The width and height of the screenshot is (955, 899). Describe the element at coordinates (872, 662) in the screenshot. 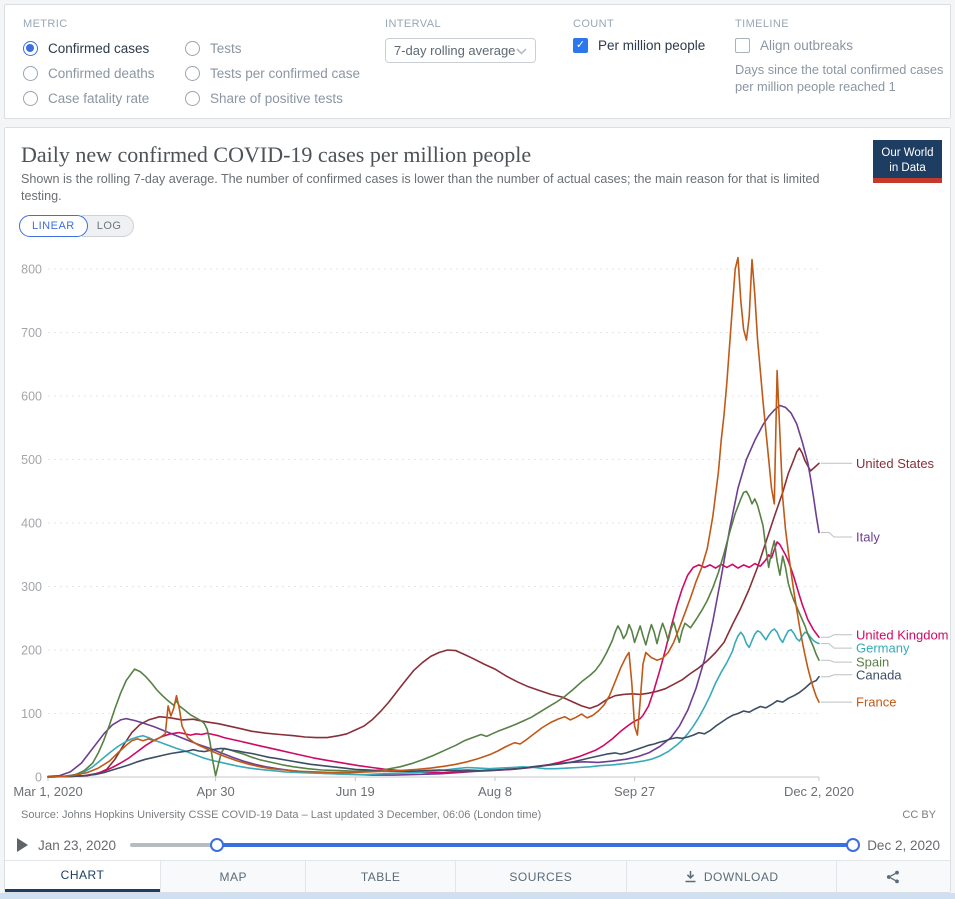

I see `entity-label-spain: Spain` at that location.